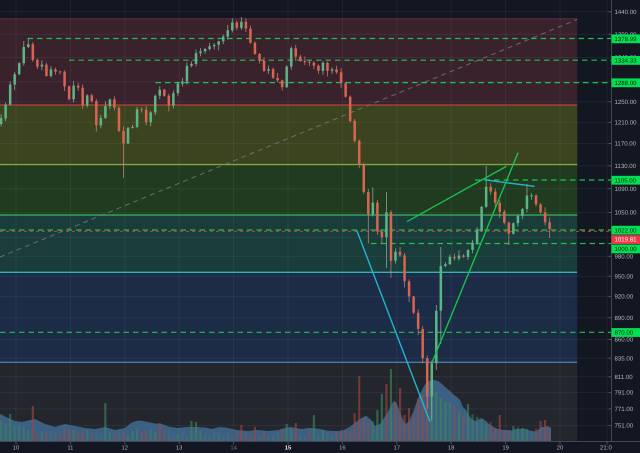 The image size is (640, 453). Describe the element at coordinates (70, 448) in the screenshot. I see `svg-text: 11` at that location.